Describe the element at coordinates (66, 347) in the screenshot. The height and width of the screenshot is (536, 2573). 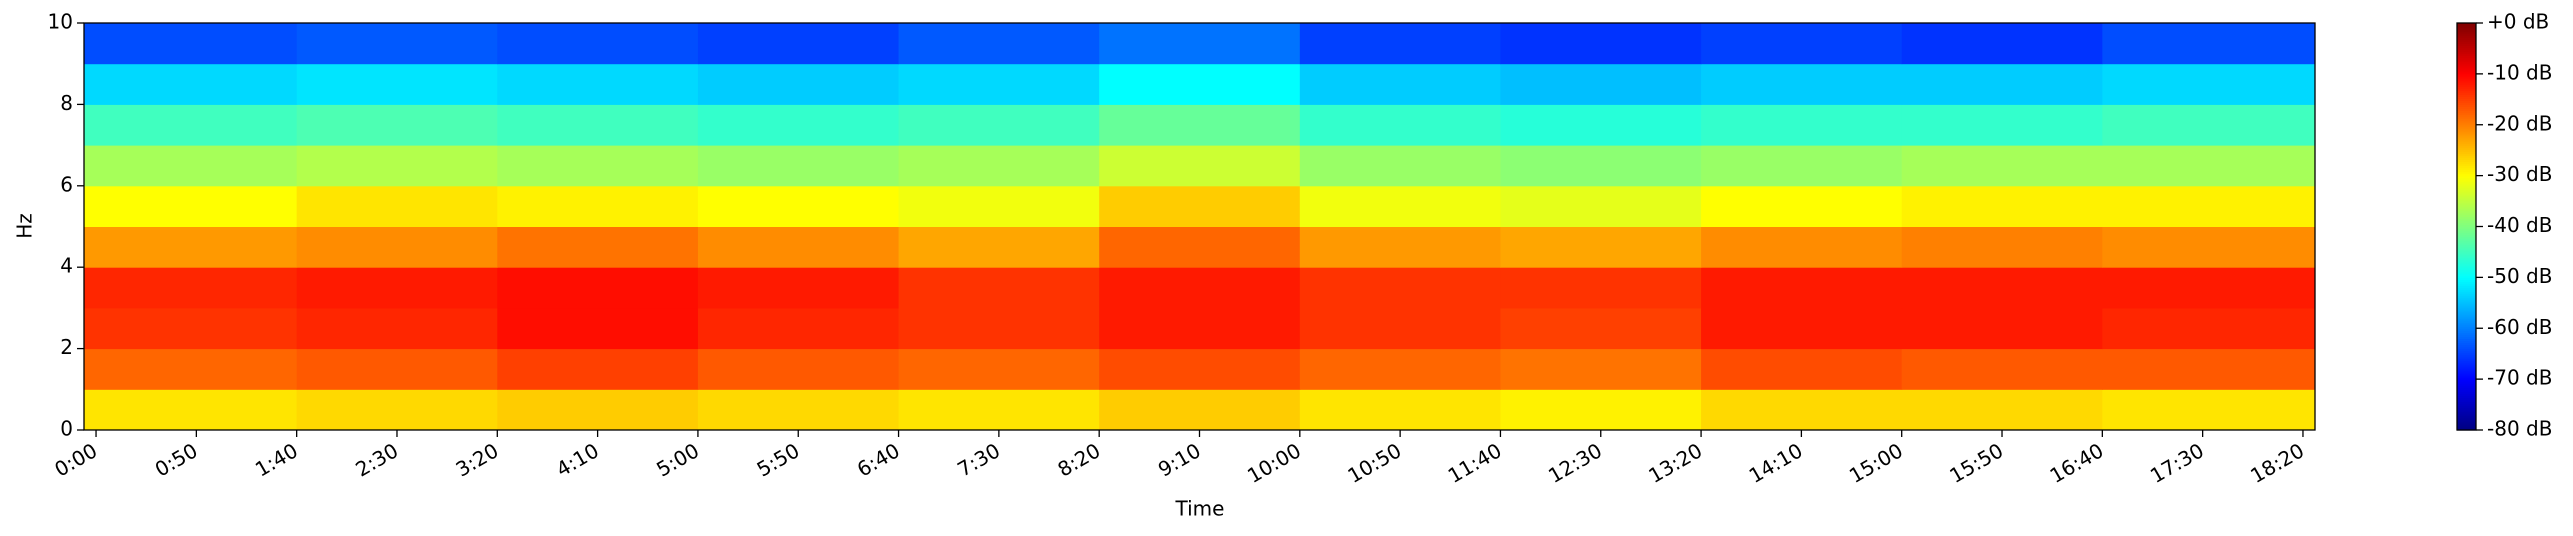
I see `y-tick-label: 2` at that location.